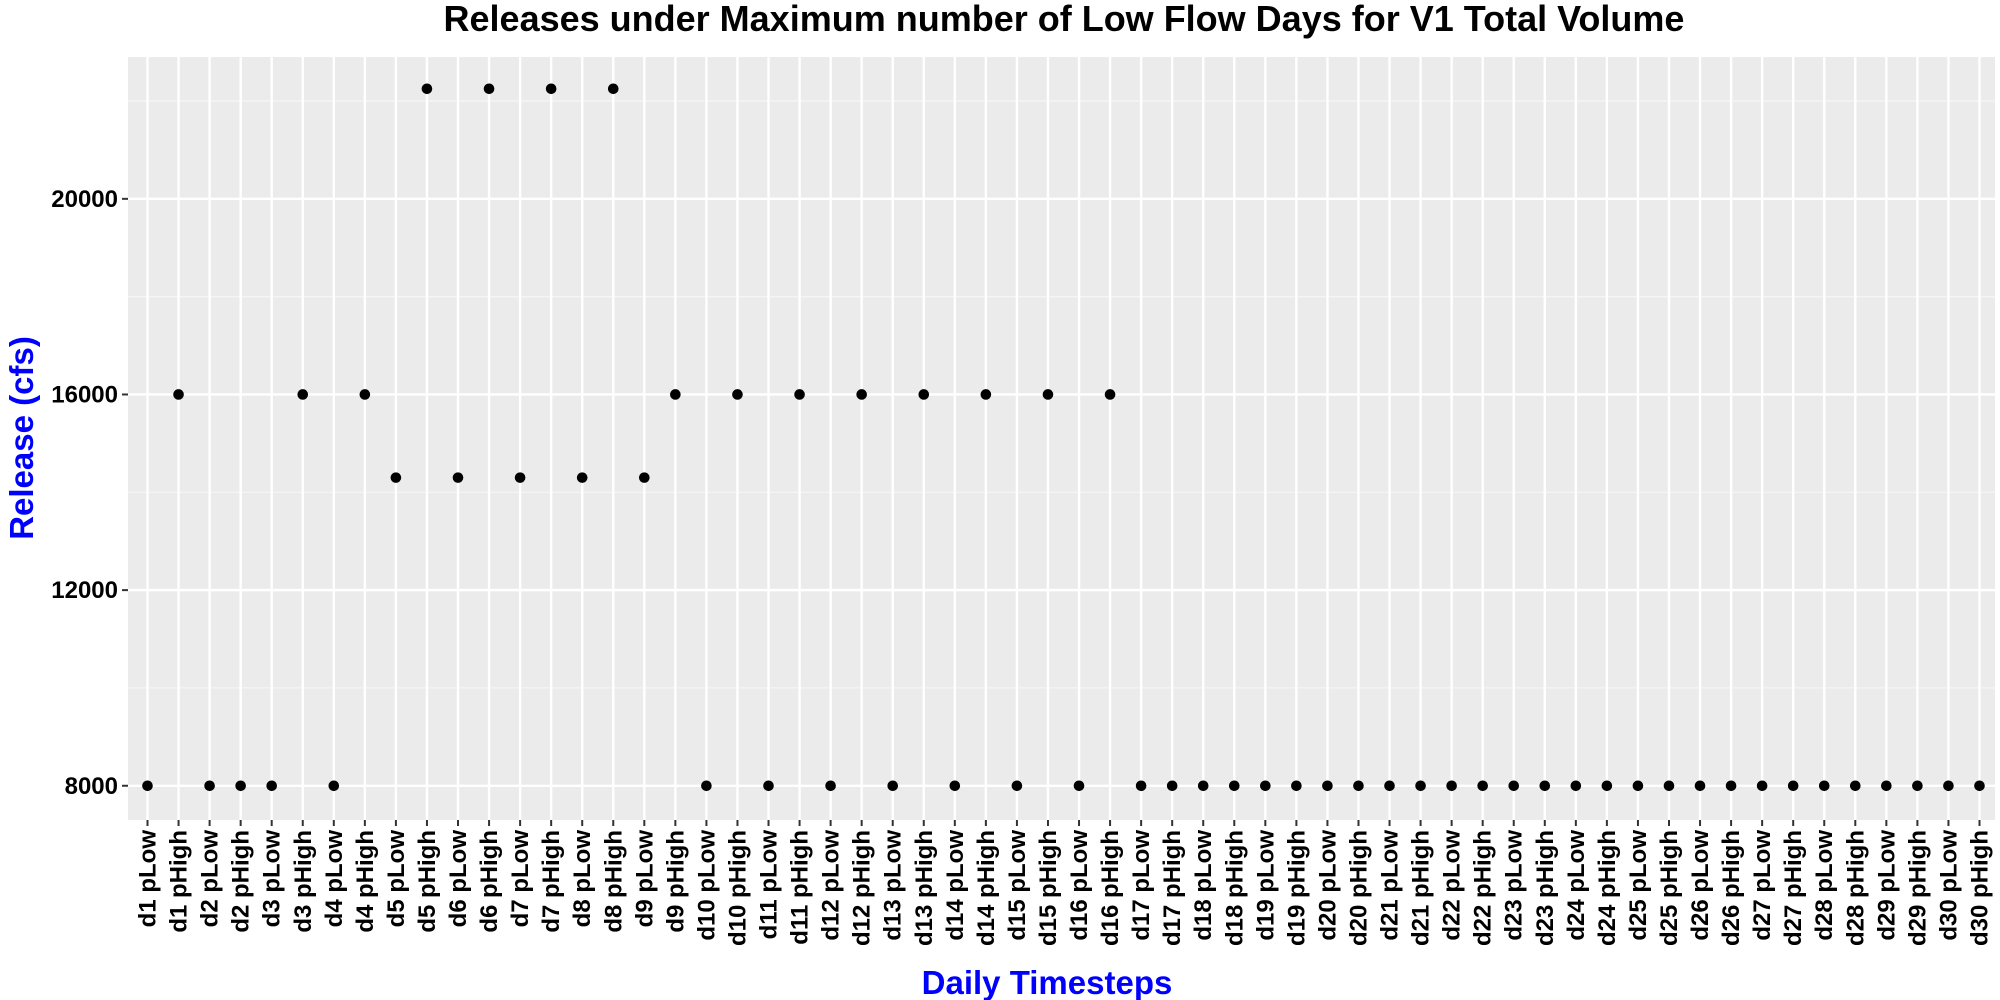  Describe the element at coordinates (365, 881) in the screenshot. I see `x-tick-label: d4 pHigh` at that location.